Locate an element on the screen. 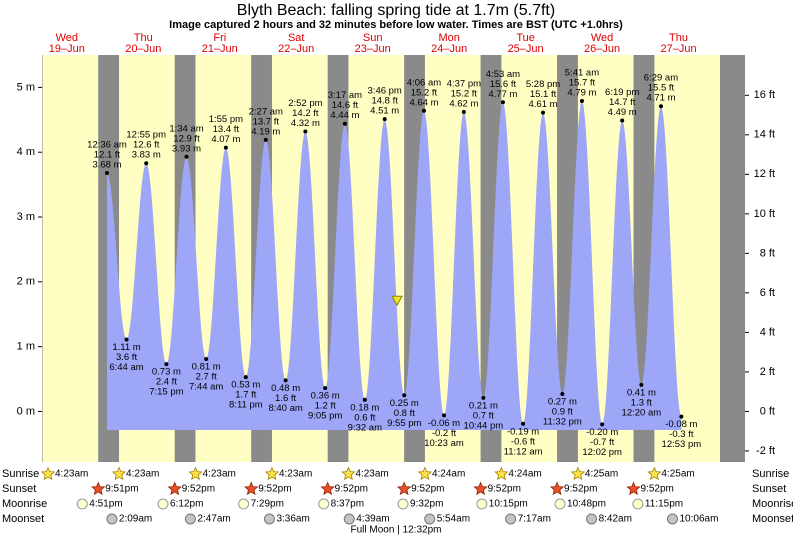  day-date: 26–Jun is located at coordinates (602, 49).